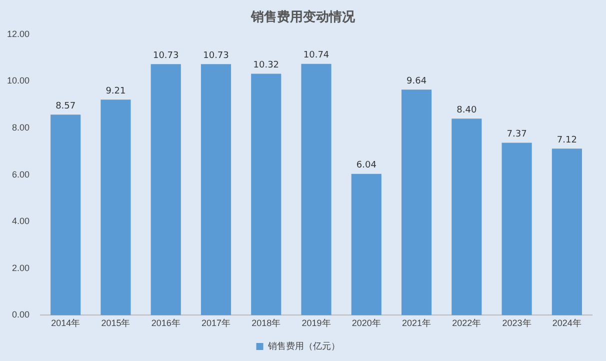  What do you see at coordinates (417, 323) in the screenshot?
I see `x-tick-label: 2021年` at bounding box center [417, 323].